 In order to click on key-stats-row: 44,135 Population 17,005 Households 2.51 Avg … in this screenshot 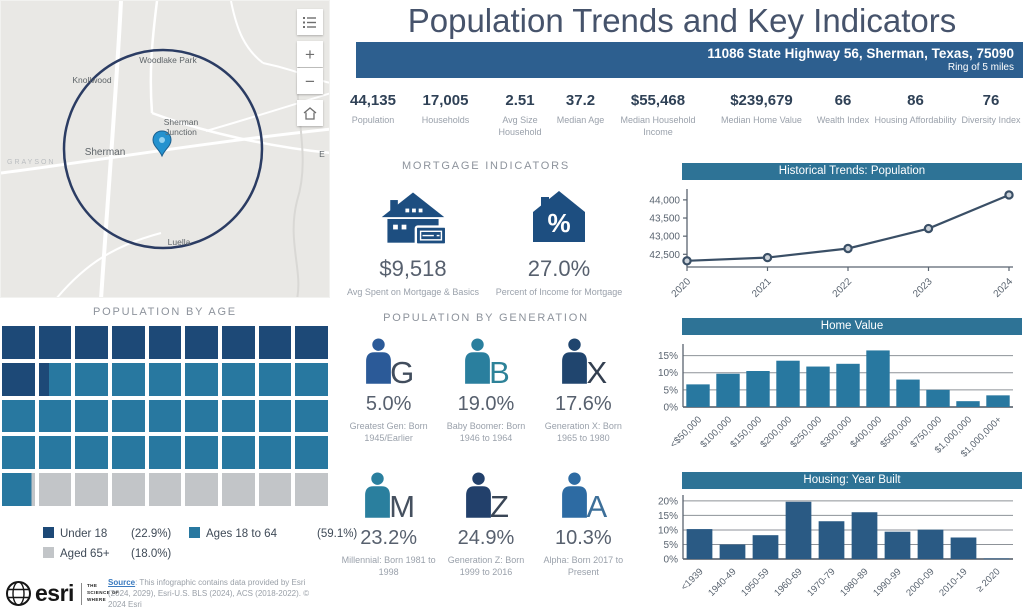, I will do `click(682, 115)`.